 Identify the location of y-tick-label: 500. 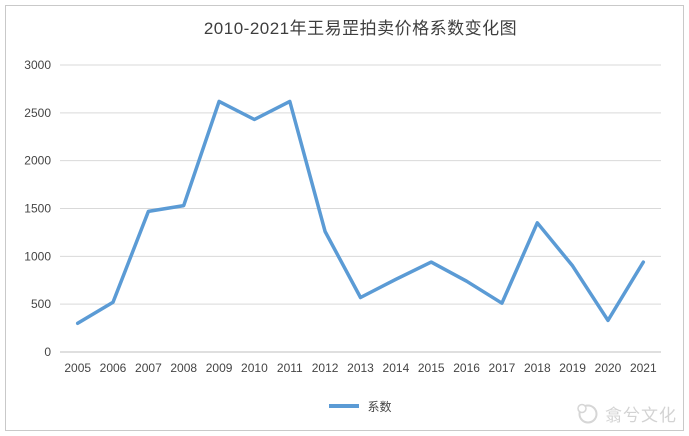
(41, 304).